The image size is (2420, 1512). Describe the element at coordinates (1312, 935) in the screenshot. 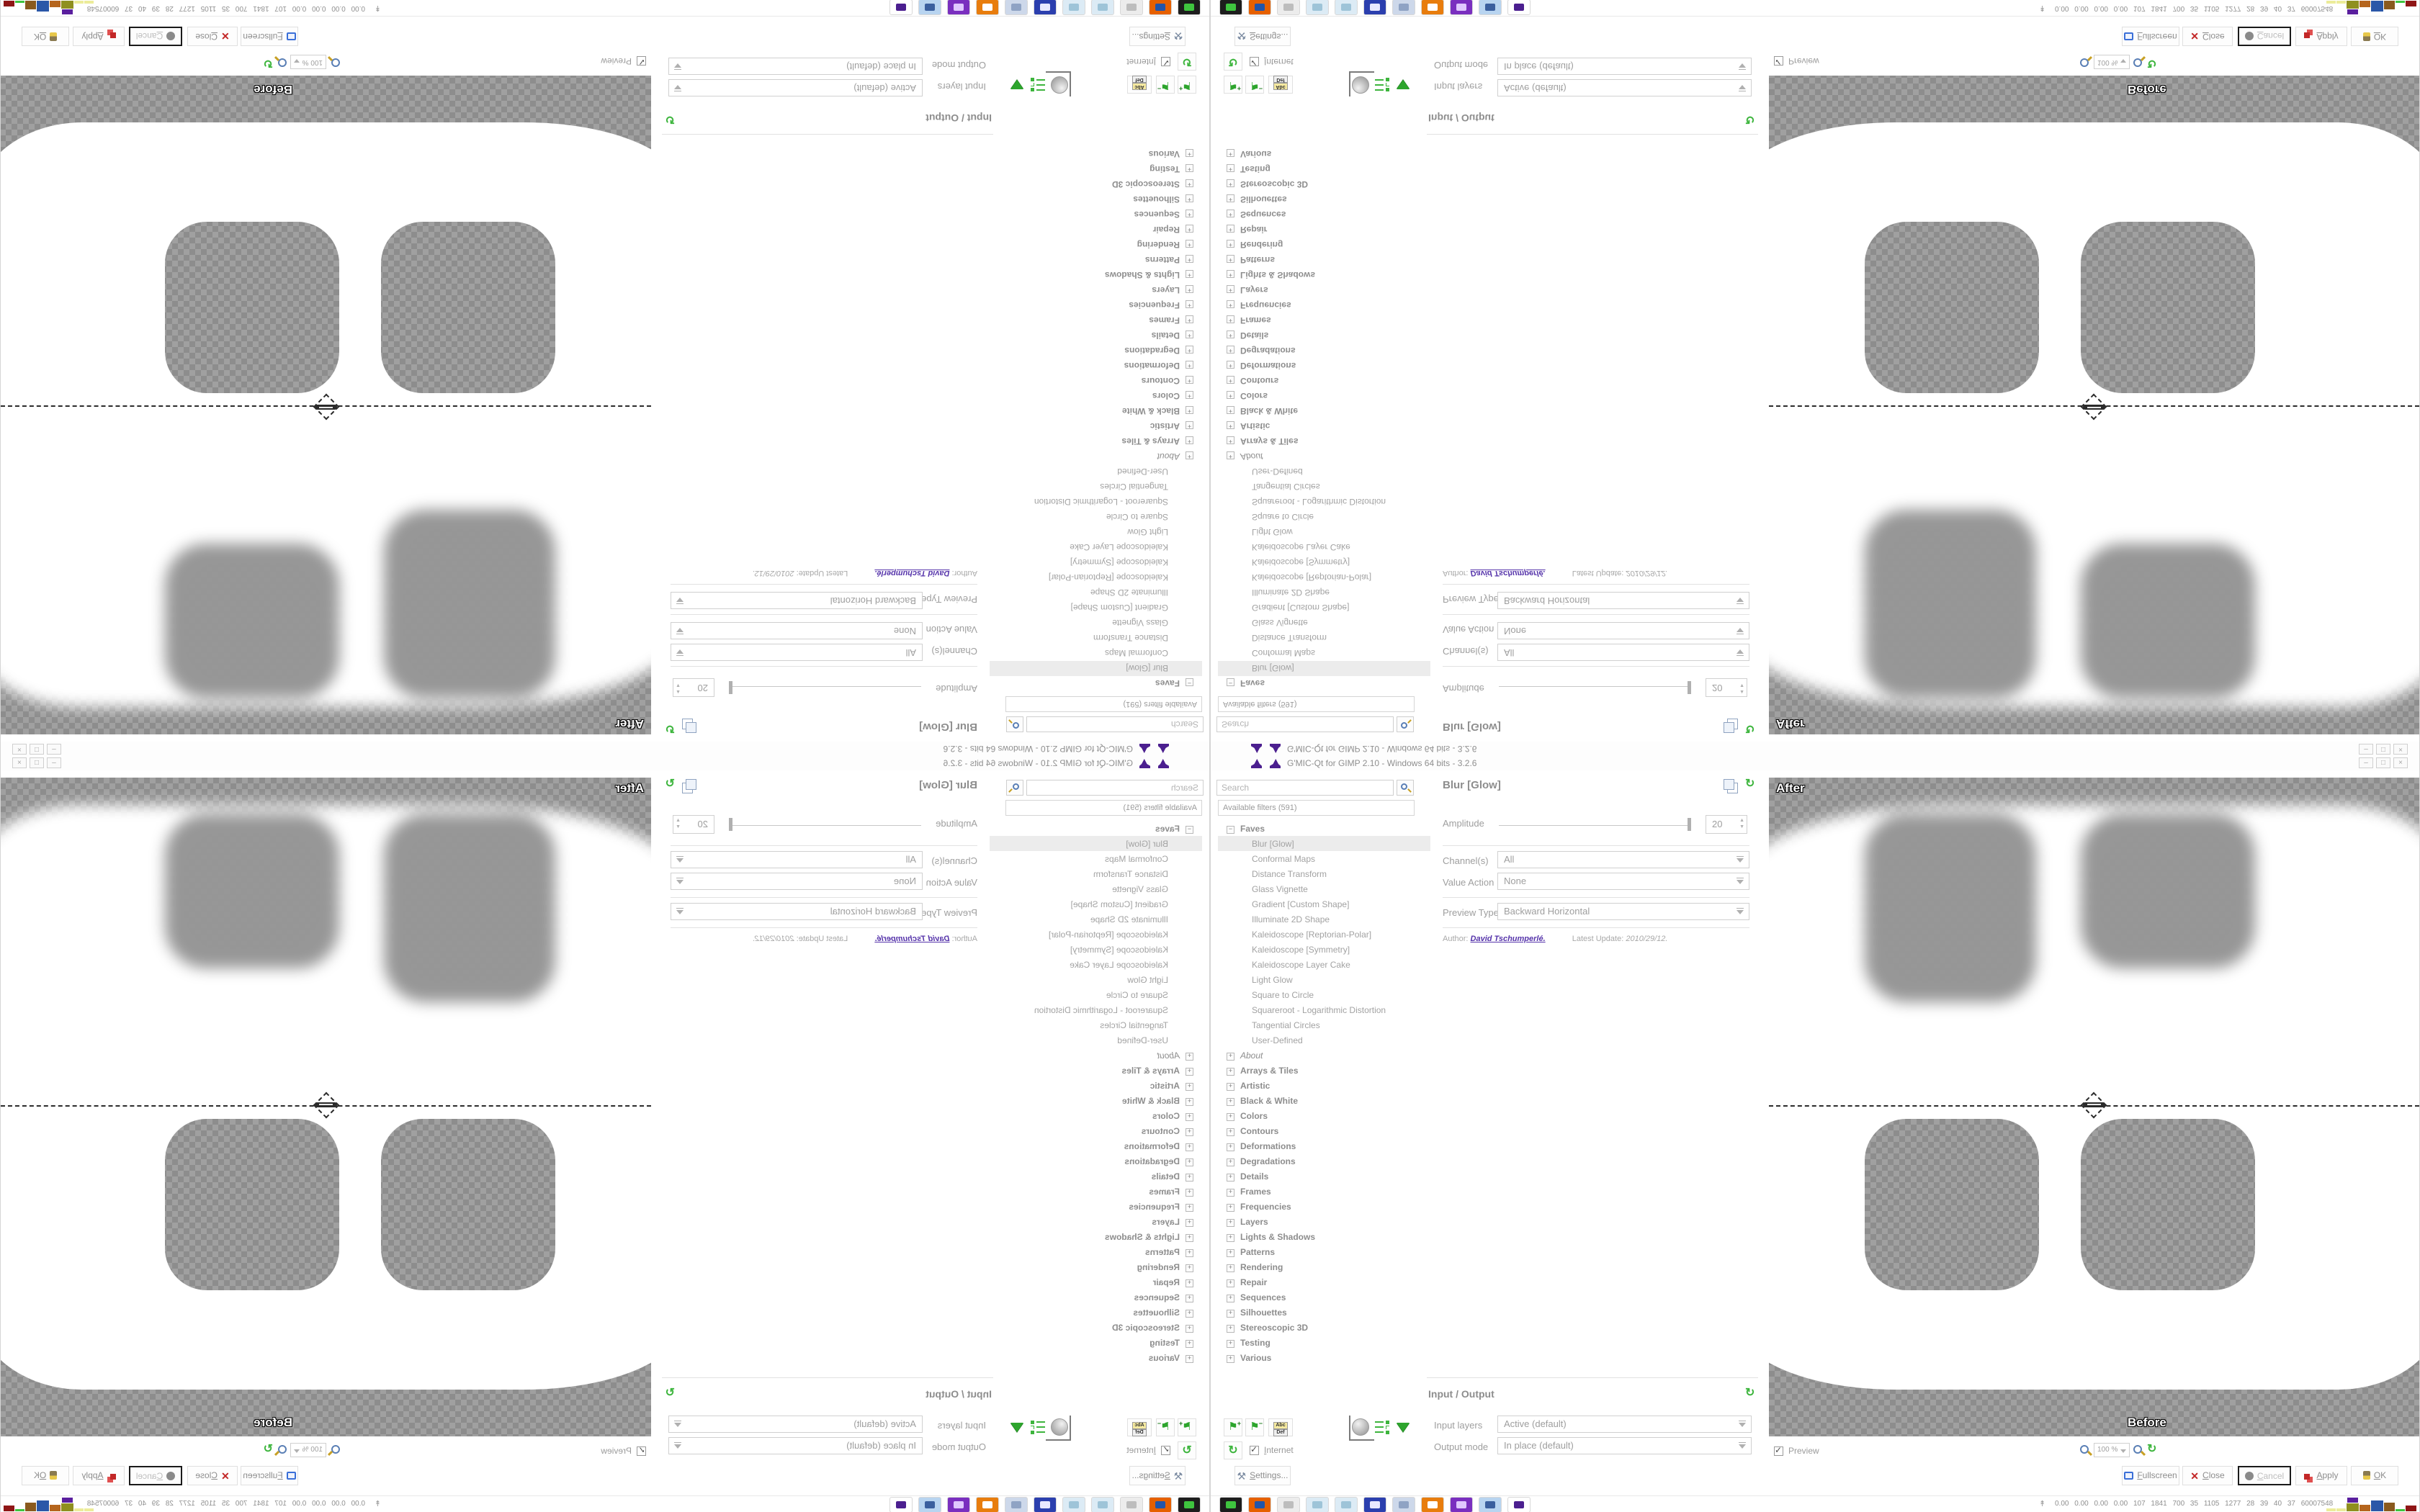

I see `filter-tree-item: Kaleidoscope [Reptorian-Polar]` at that location.